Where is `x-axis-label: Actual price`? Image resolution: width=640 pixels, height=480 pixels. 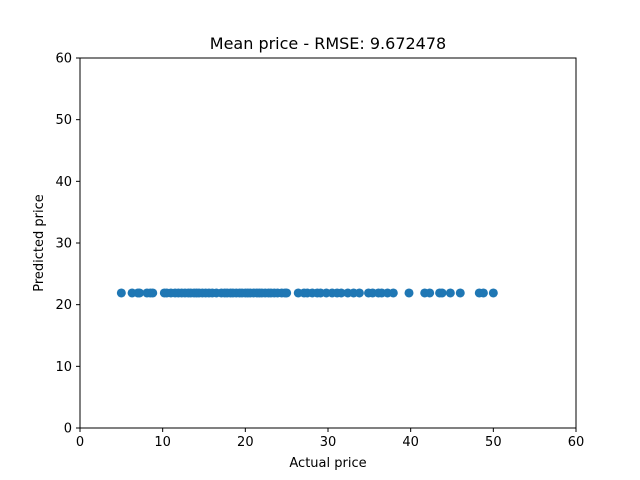
x-axis-label: Actual price is located at coordinates (327, 463).